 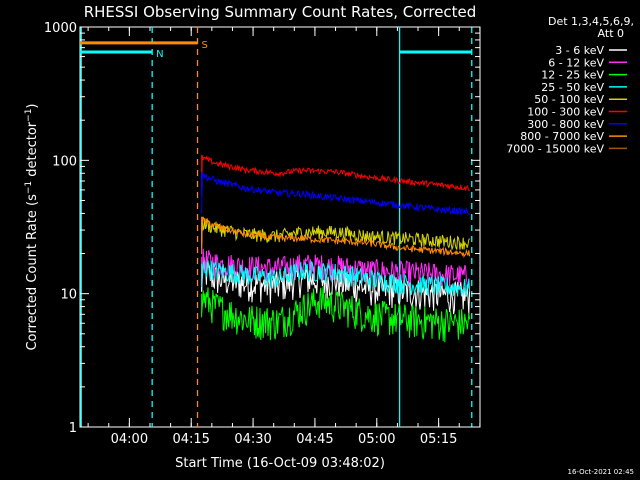 I want to click on y-tick-label: 1000, so click(x=60, y=28).